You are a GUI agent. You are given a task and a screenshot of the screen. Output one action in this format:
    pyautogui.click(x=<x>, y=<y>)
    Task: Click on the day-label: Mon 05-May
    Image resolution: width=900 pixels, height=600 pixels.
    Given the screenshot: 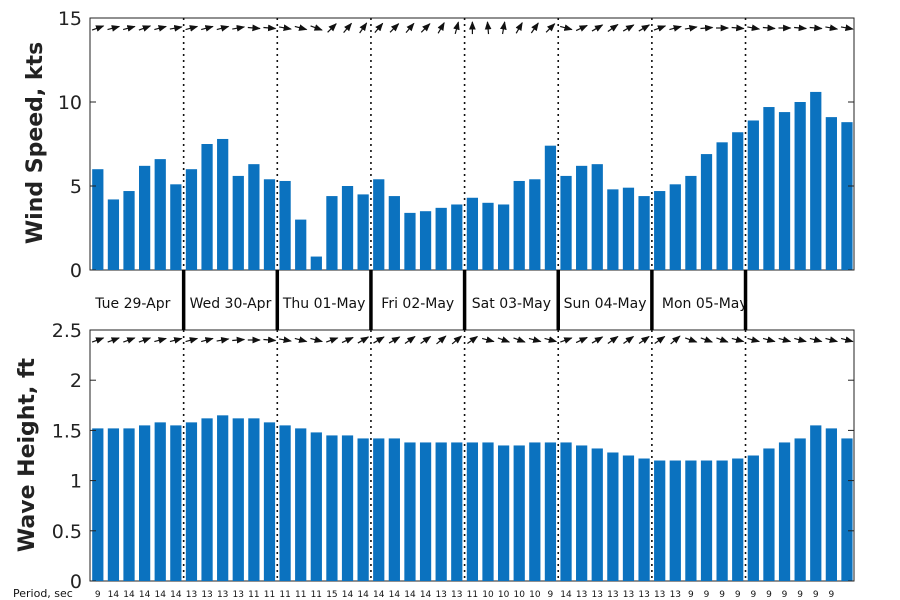 What is the action you would take?
    pyautogui.click(x=705, y=304)
    